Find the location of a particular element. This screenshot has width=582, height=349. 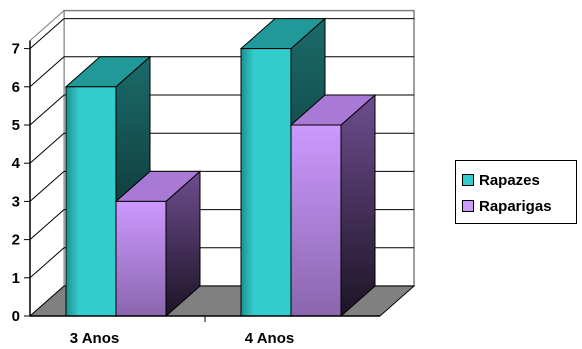

y-tick-label: 2 is located at coordinates (16, 240).